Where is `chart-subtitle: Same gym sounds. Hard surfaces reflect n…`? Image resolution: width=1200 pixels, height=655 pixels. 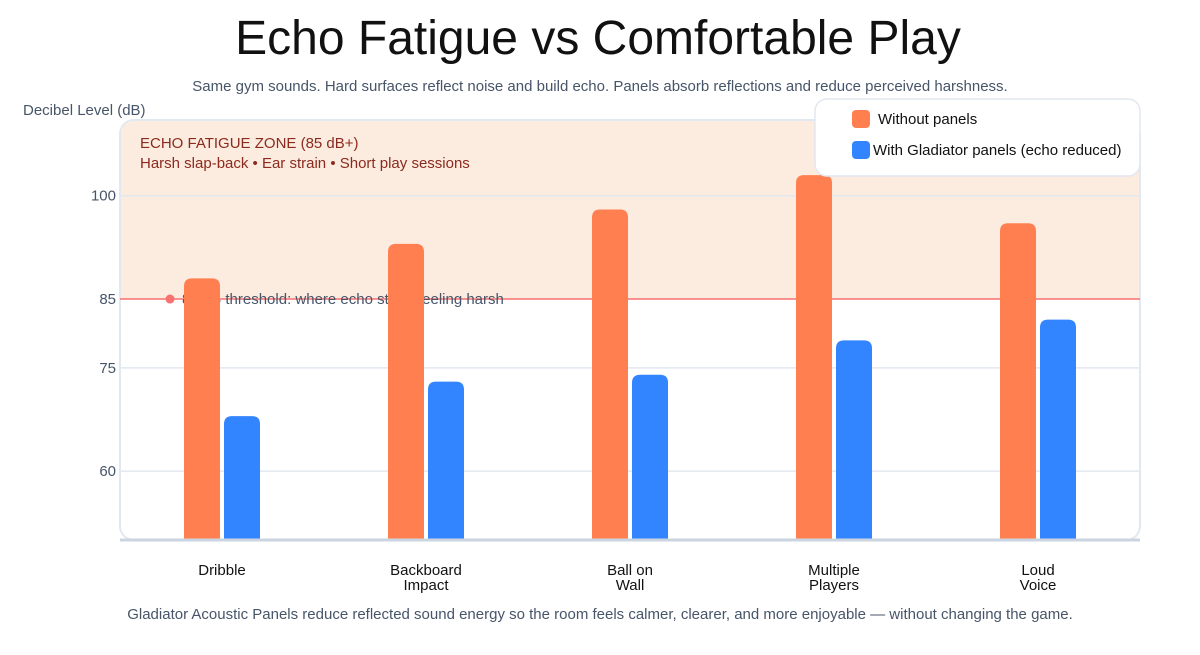
chart-subtitle: Same gym sounds. Hard surfaces reflect n… is located at coordinates (599, 86).